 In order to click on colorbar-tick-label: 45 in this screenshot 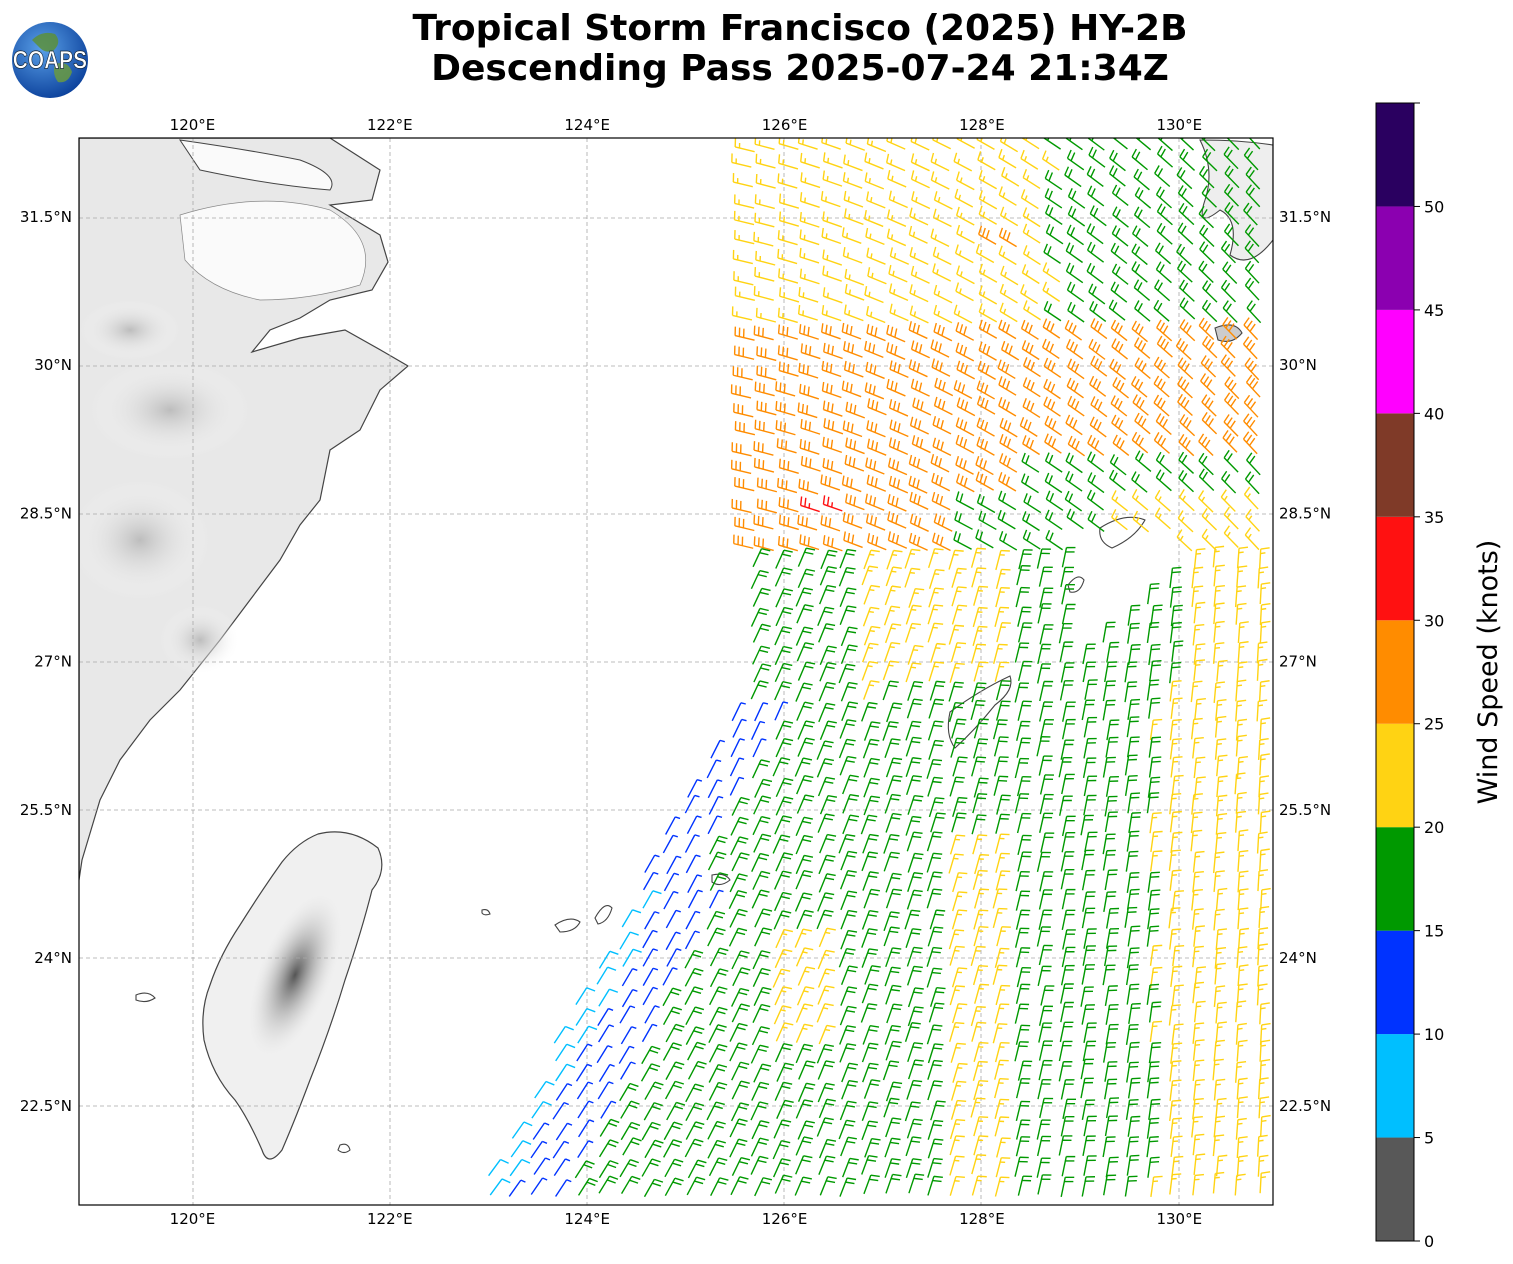, I will do `click(1434, 310)`.